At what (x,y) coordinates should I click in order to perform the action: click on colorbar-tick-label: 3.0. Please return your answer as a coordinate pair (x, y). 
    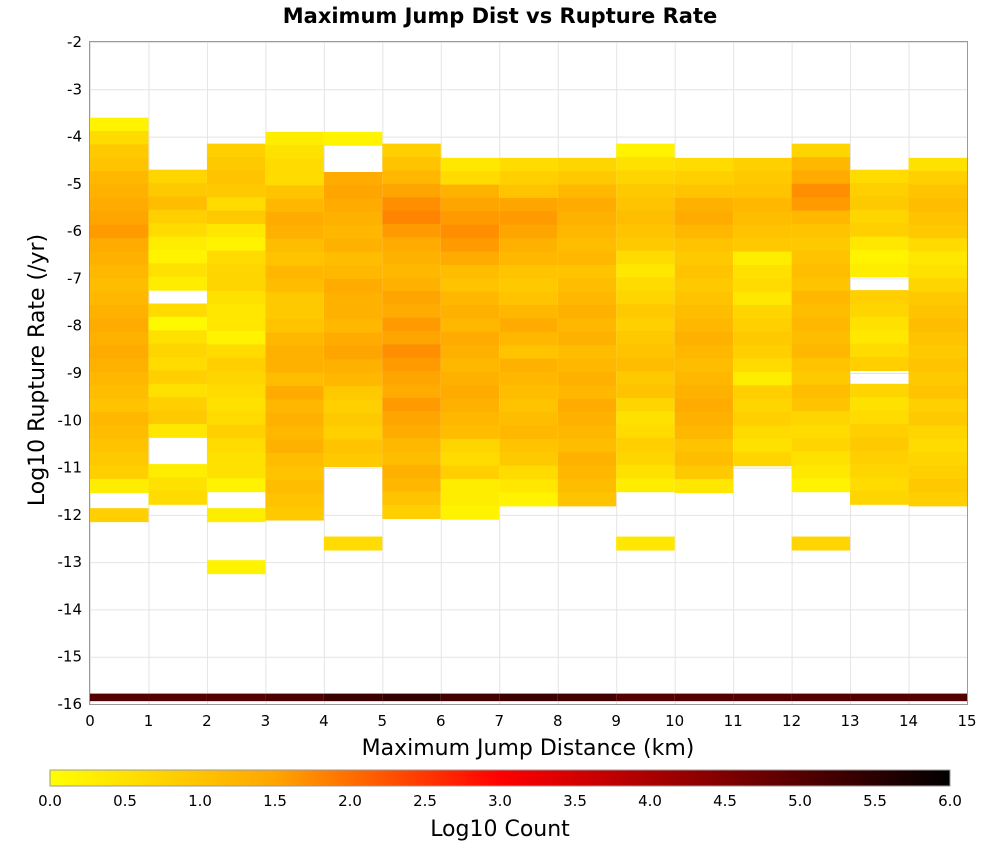
    Looking at the image, I should click on (500, 801).